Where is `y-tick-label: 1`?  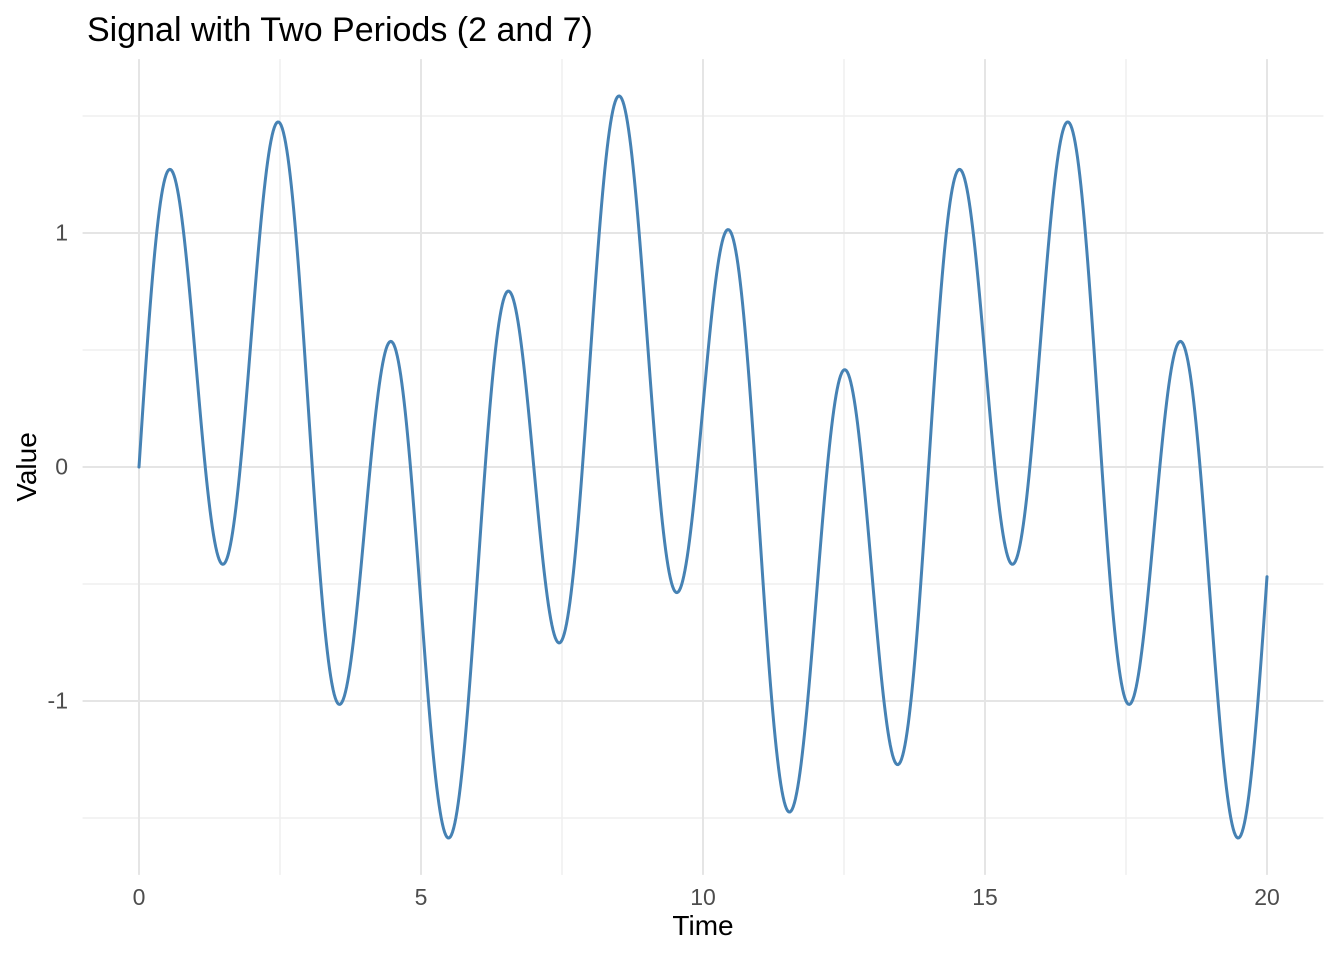
y-tick-label: 1 is located at coordinates (61, 232).